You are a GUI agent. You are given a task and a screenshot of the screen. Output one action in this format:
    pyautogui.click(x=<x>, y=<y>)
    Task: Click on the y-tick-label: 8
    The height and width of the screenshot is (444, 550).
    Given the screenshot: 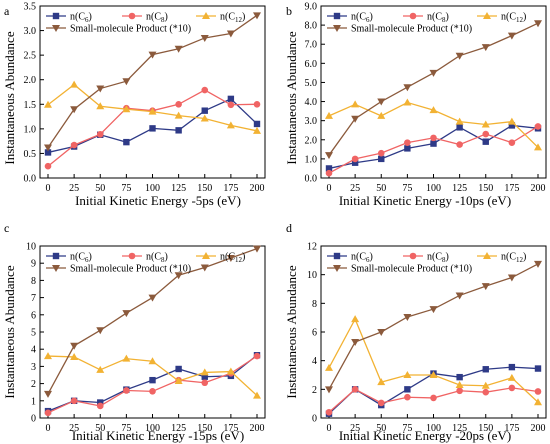 What is the action you would take?
    pyautogui.click(x=33, y=281)
    